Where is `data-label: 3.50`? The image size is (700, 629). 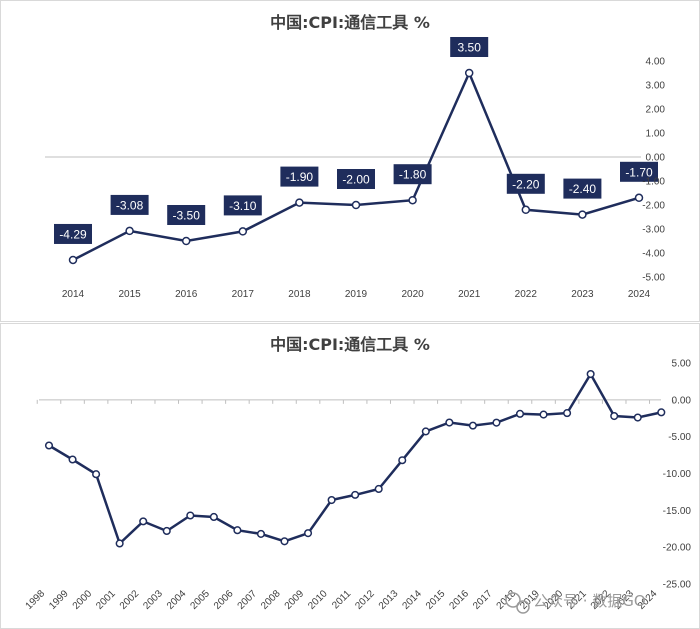 data-label: 3.50 is located at coordinates (469, 47).